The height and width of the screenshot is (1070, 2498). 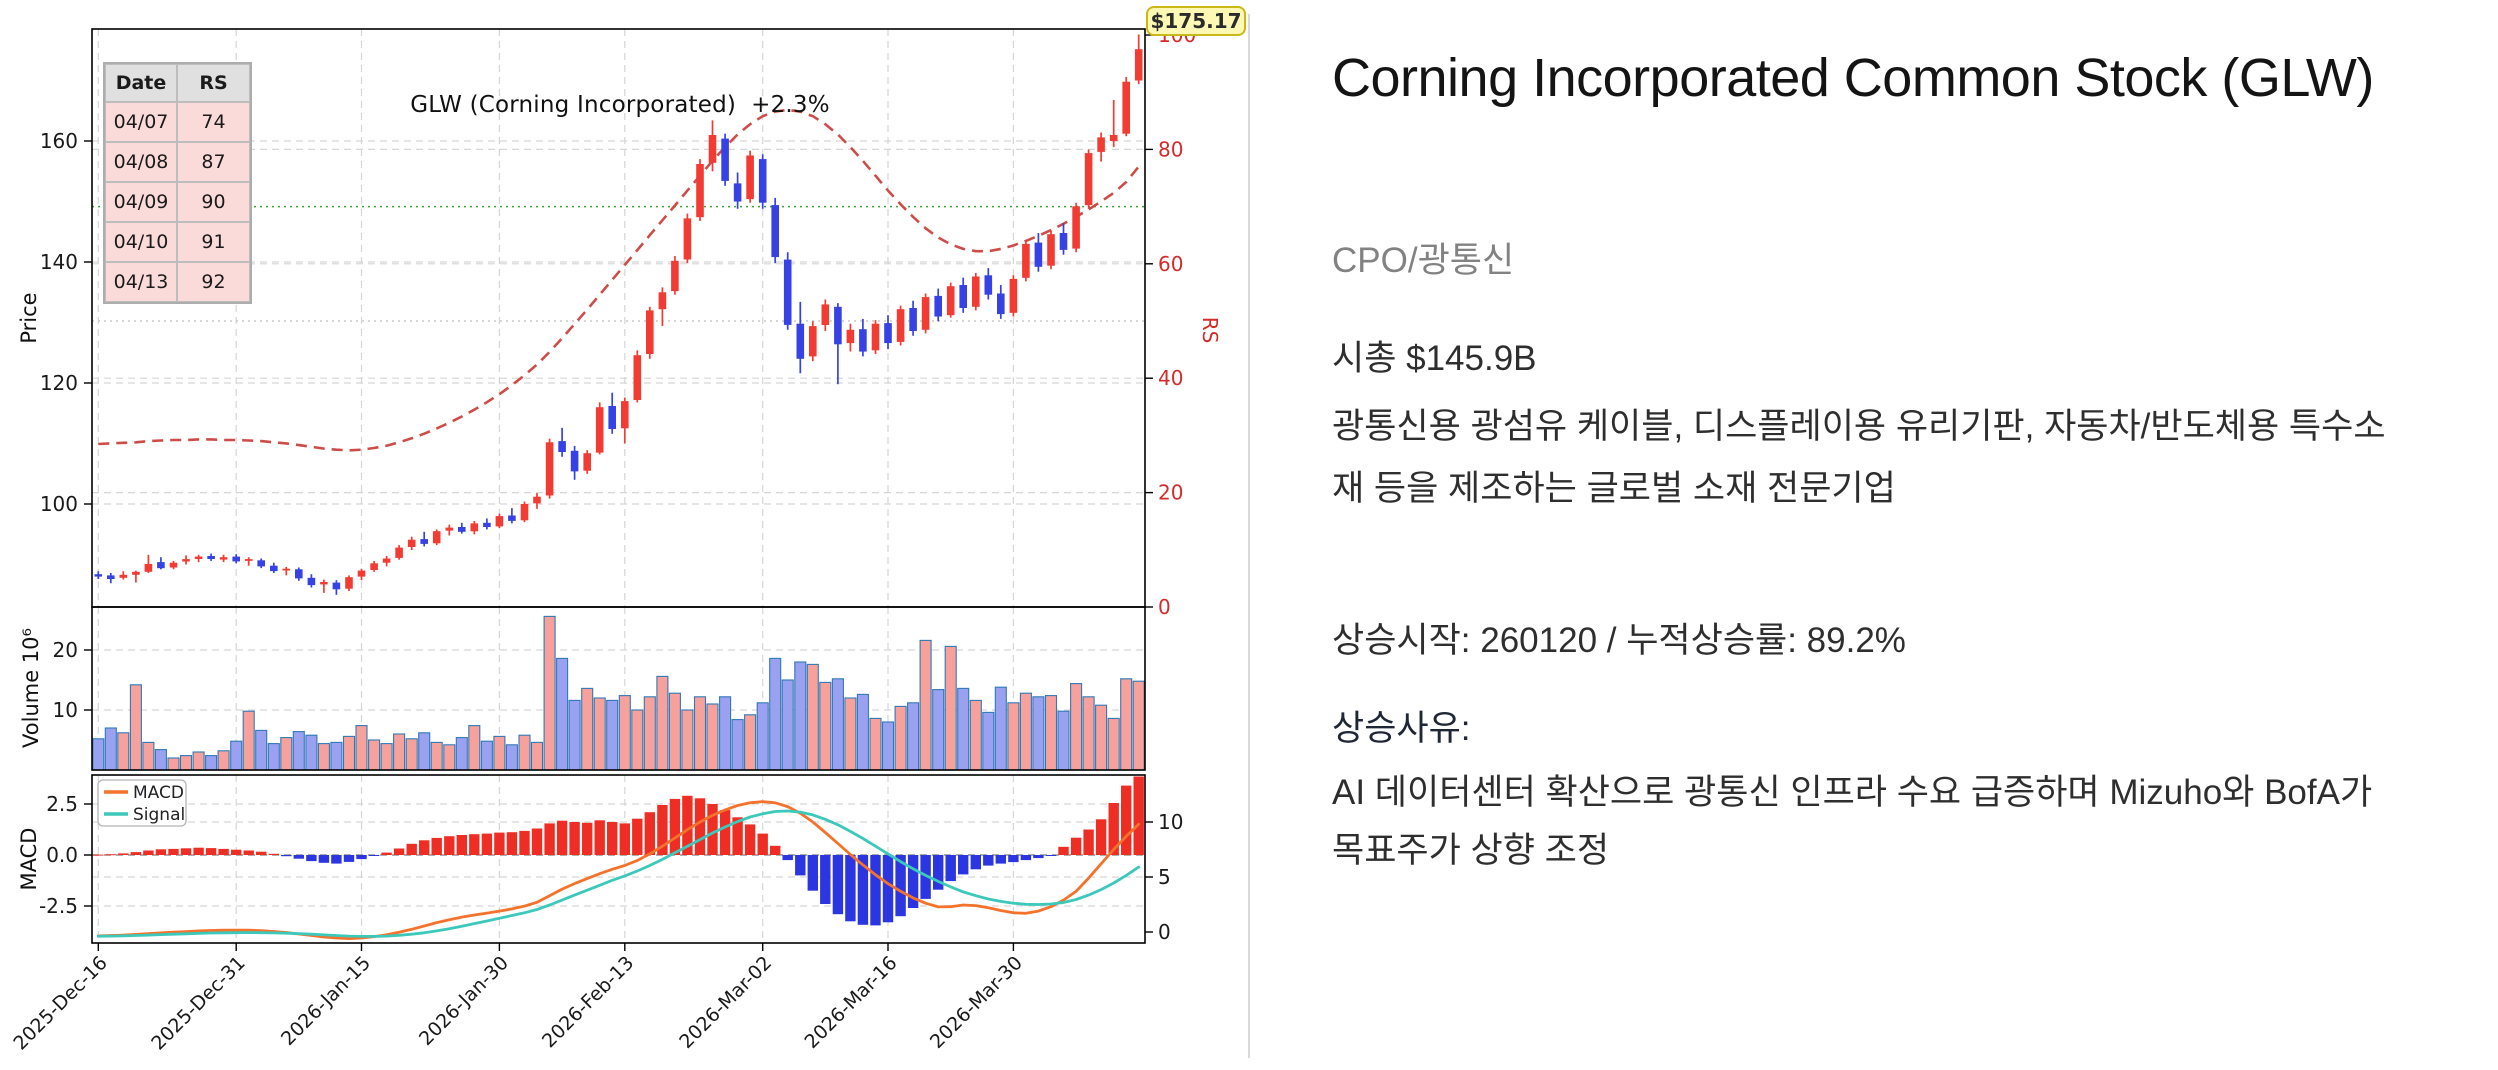 What do you see at coordinates (588, 1002) in the screenshot?
I see `svg-text: 2026-Feb-13` at bounding box center [588, 1002].